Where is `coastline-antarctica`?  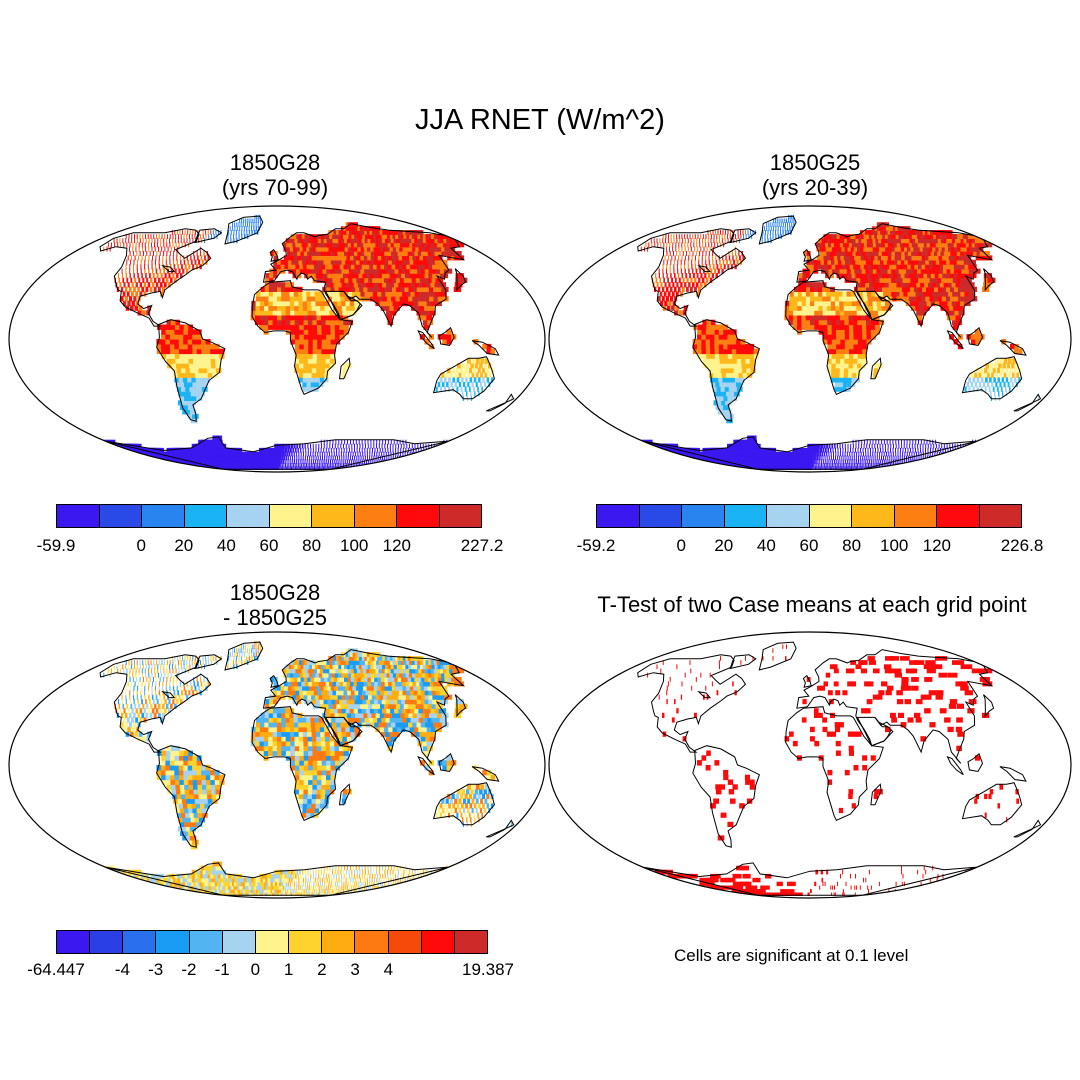 coastline-antarctica is located at coordinates (277, 453).